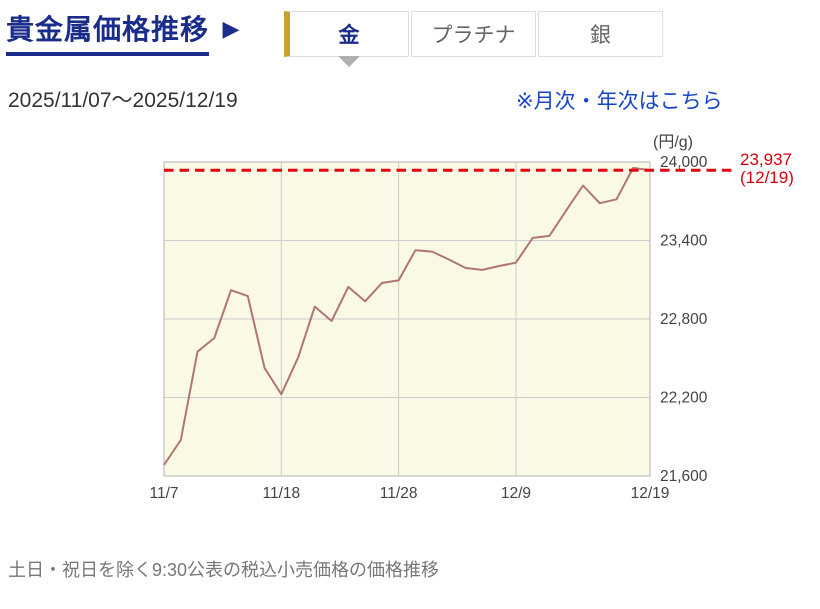  I want to click on tab-silver: 銀, so click(600, 34).